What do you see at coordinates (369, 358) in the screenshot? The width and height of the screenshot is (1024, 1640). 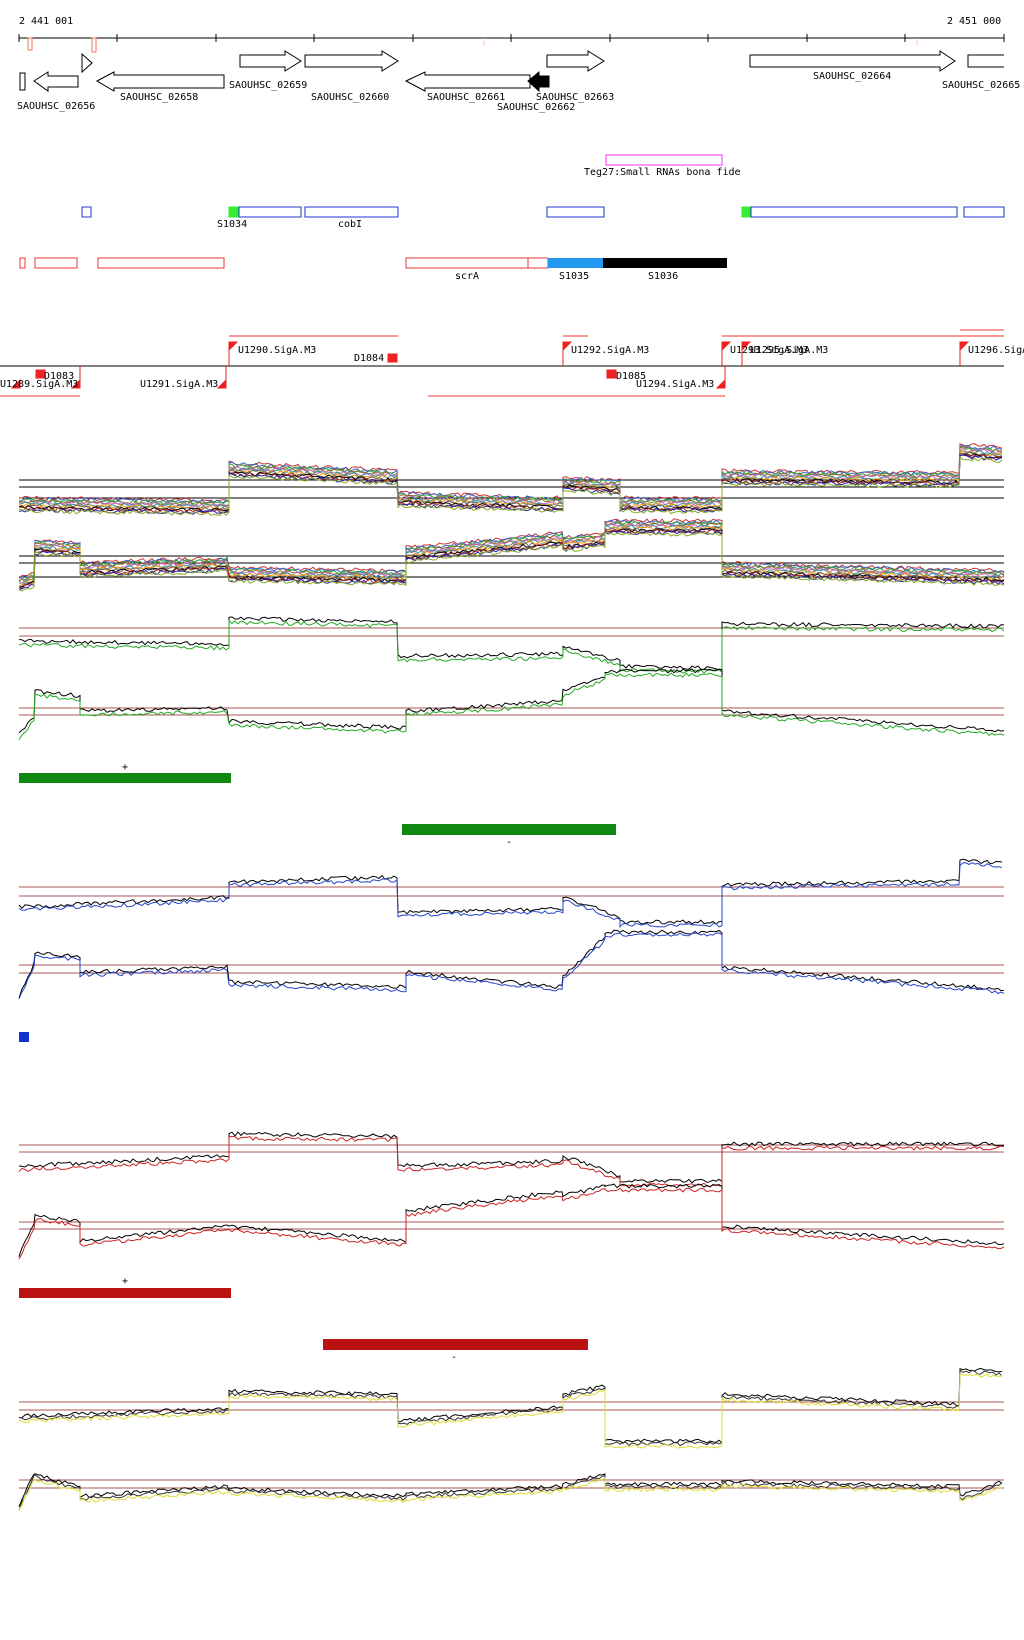 I see `promoter-d1084: D1084` at bounding box center [369, 358].